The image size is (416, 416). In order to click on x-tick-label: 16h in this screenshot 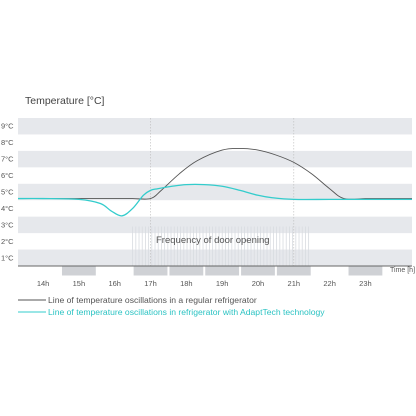, I will do `click(114, 283)`.